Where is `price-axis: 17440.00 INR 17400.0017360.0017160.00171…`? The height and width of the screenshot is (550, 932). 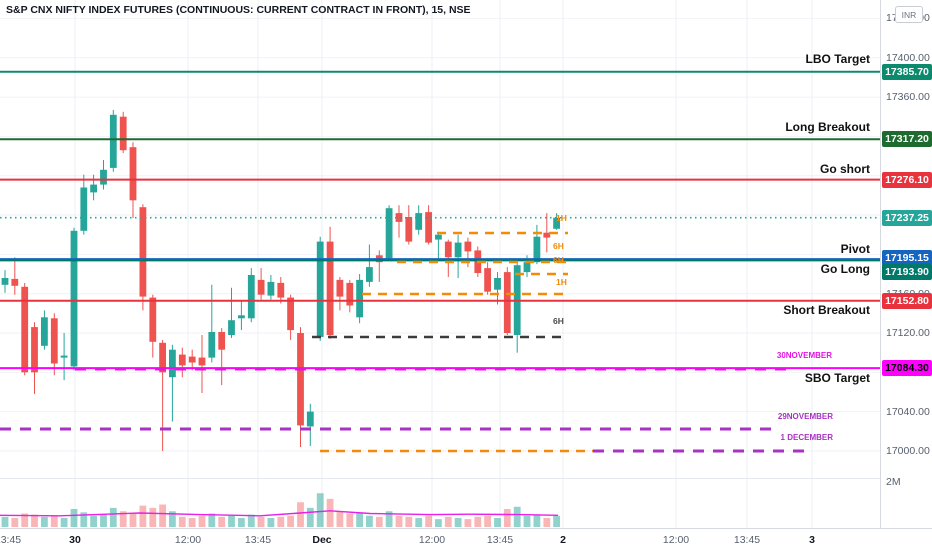
price-axis: 17440.00 INR 17400.0017360.0017160.00171… is located at coordinates (906, 264).